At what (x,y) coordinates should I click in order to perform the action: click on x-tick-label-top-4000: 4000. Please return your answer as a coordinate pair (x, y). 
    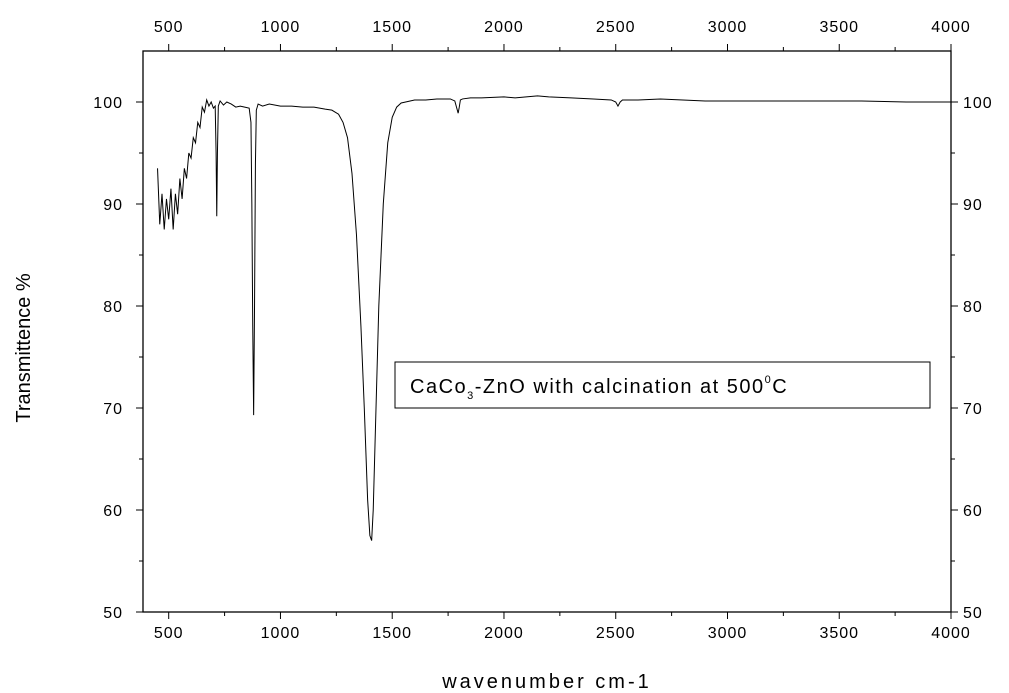
    Looking at the image, I should click on (951, 27).